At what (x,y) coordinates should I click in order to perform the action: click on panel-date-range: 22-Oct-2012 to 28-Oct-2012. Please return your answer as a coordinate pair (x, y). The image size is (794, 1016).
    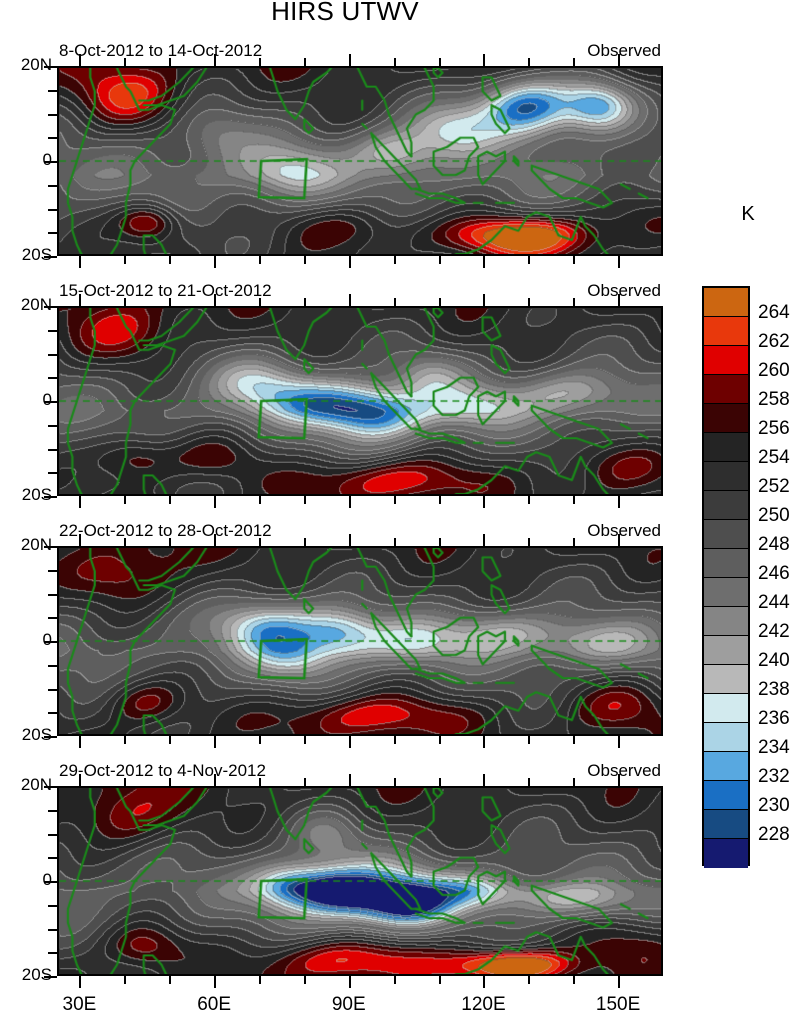
    Looking at the image, I should click on (165, 530).